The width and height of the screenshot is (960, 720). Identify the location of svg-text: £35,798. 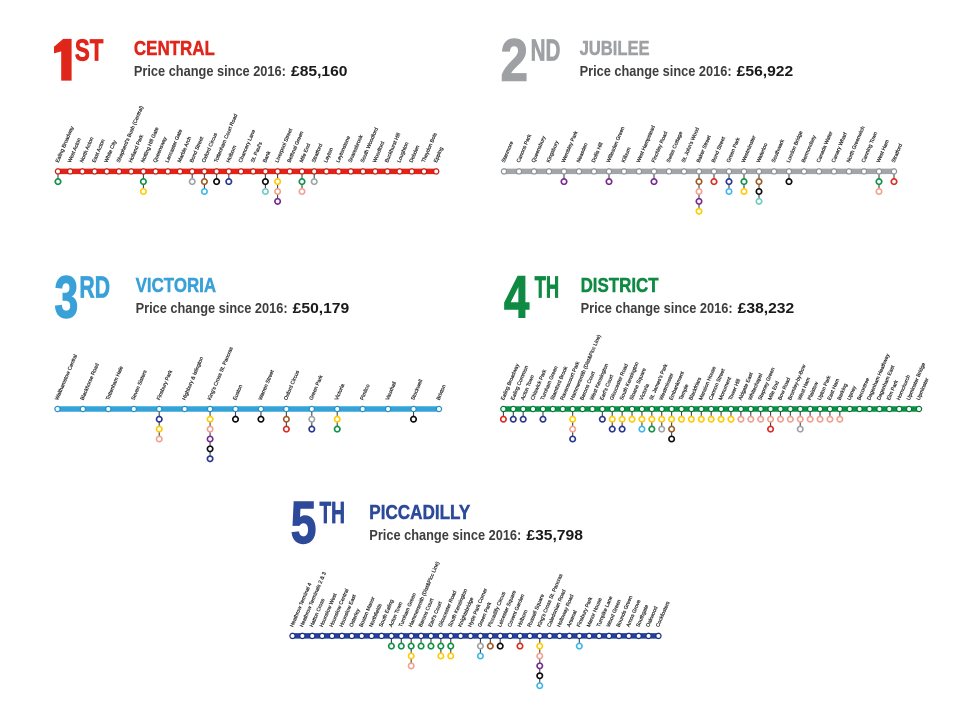
(554, 535).